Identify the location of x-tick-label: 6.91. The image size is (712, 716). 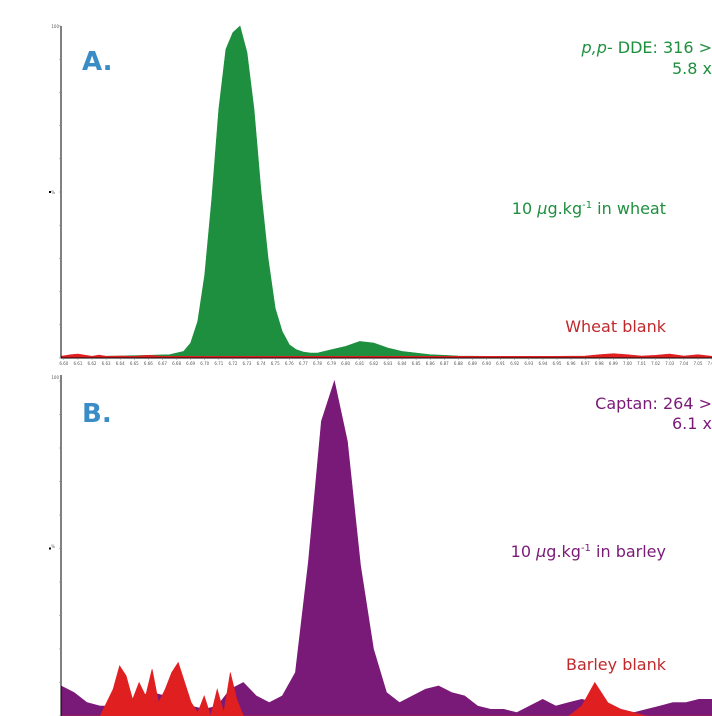
(500, 363).